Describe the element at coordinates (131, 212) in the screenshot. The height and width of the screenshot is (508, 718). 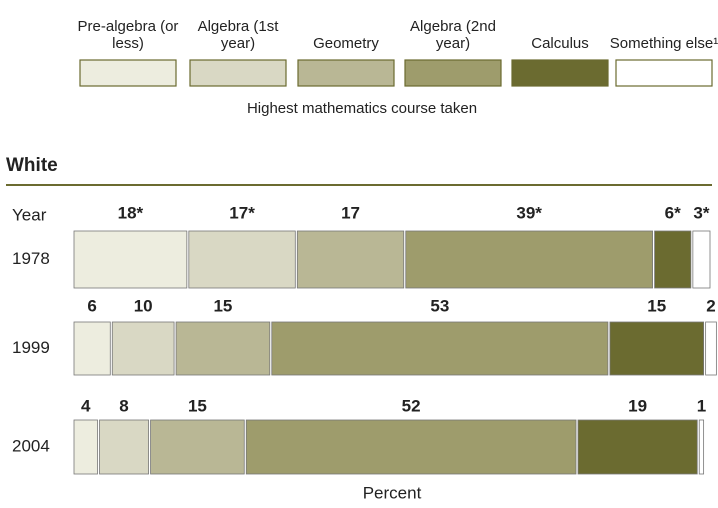
I see `value-label: 18*` at that location.